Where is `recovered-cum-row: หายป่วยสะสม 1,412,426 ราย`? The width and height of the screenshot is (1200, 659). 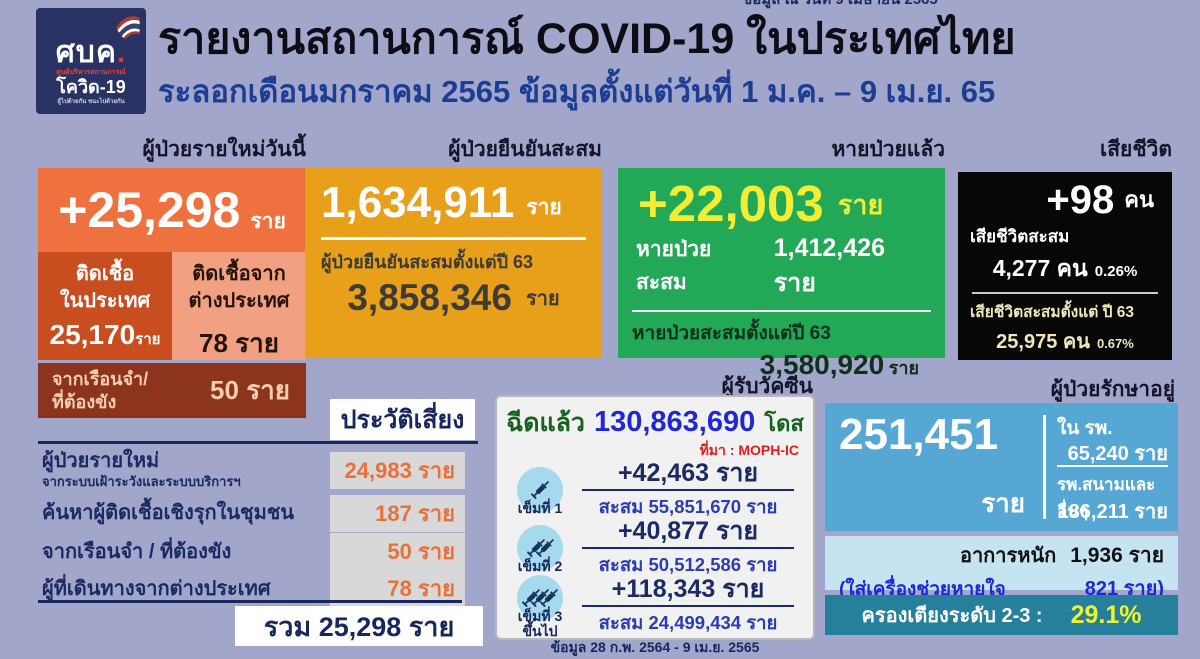
recovered-cum-row: หายป่วยสะสม 1,412,426 ราย is located at coordinates (781, 268).